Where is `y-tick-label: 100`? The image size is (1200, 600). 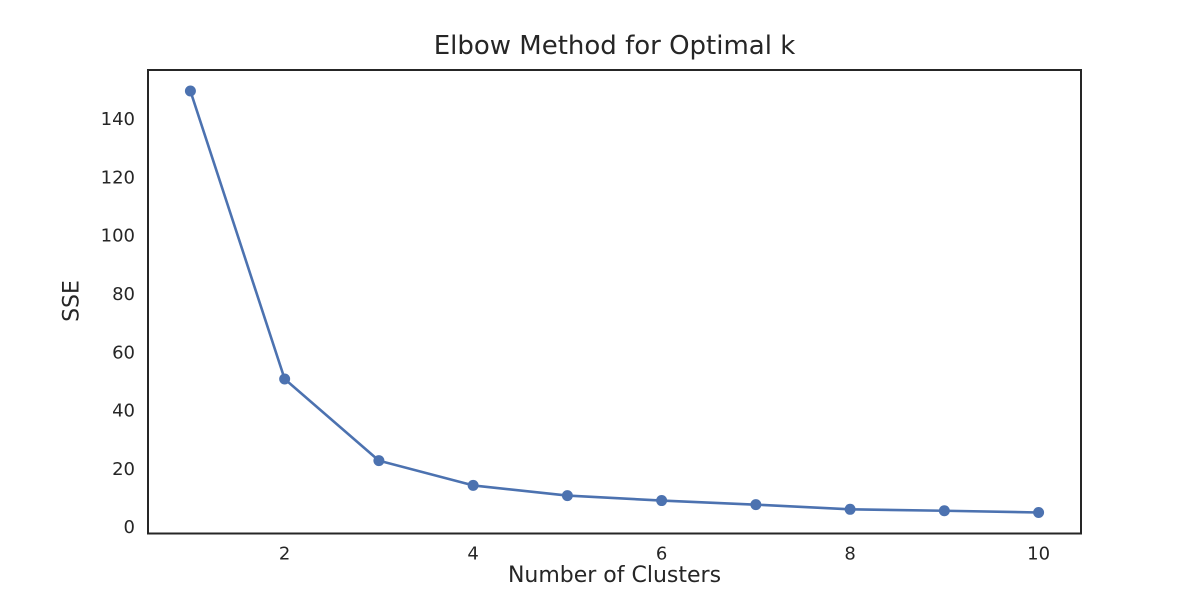 y-tick-label: 100 is located at coordinates (118, 236).